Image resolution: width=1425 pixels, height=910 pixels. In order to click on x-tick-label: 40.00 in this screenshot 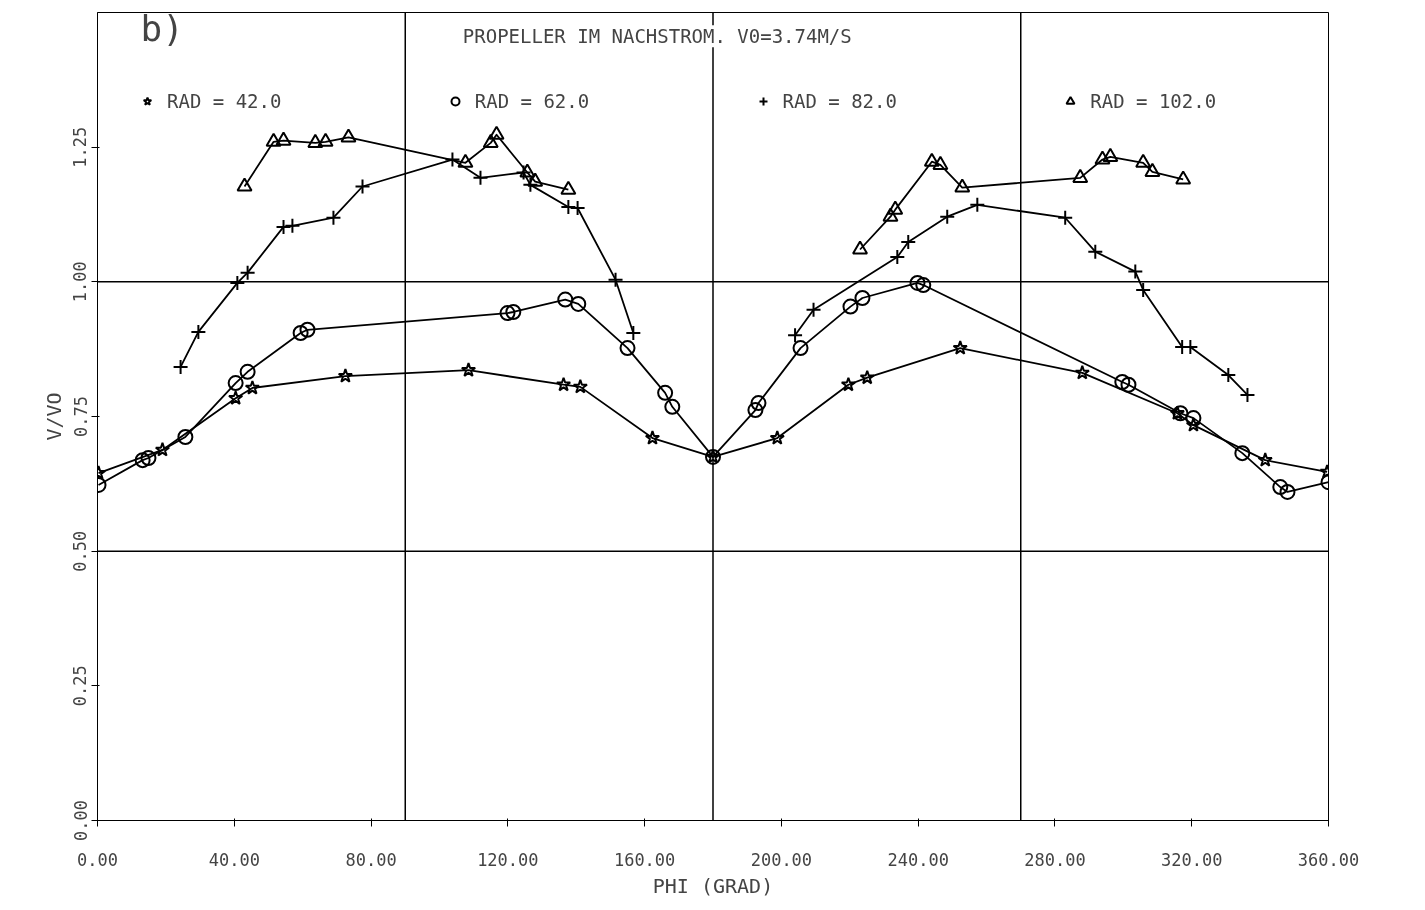, I will do `click(234, 859)`.